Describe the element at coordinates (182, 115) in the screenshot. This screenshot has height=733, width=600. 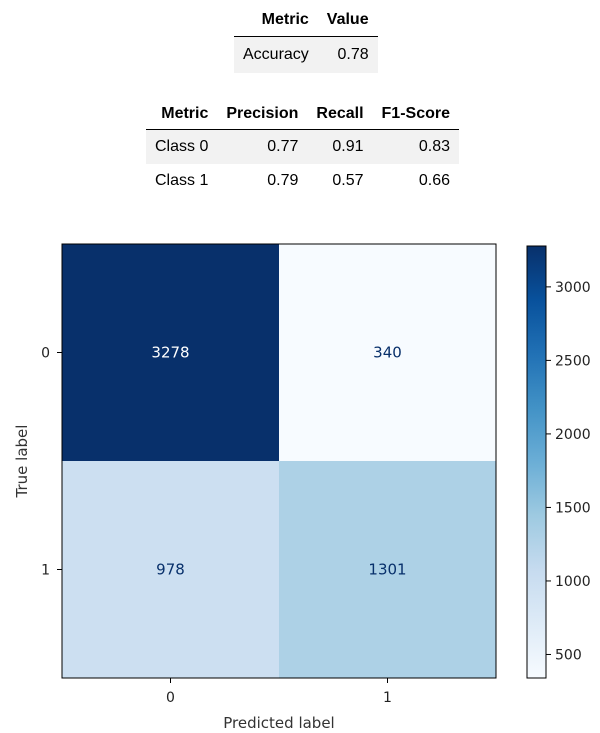
I see `class-header-metric: Metric` at that location.